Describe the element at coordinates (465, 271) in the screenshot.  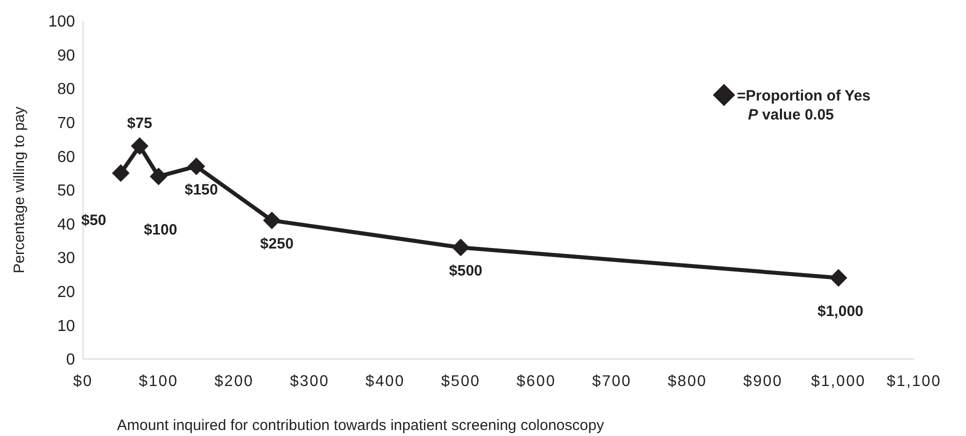
I see `annotation: $500` at that location.